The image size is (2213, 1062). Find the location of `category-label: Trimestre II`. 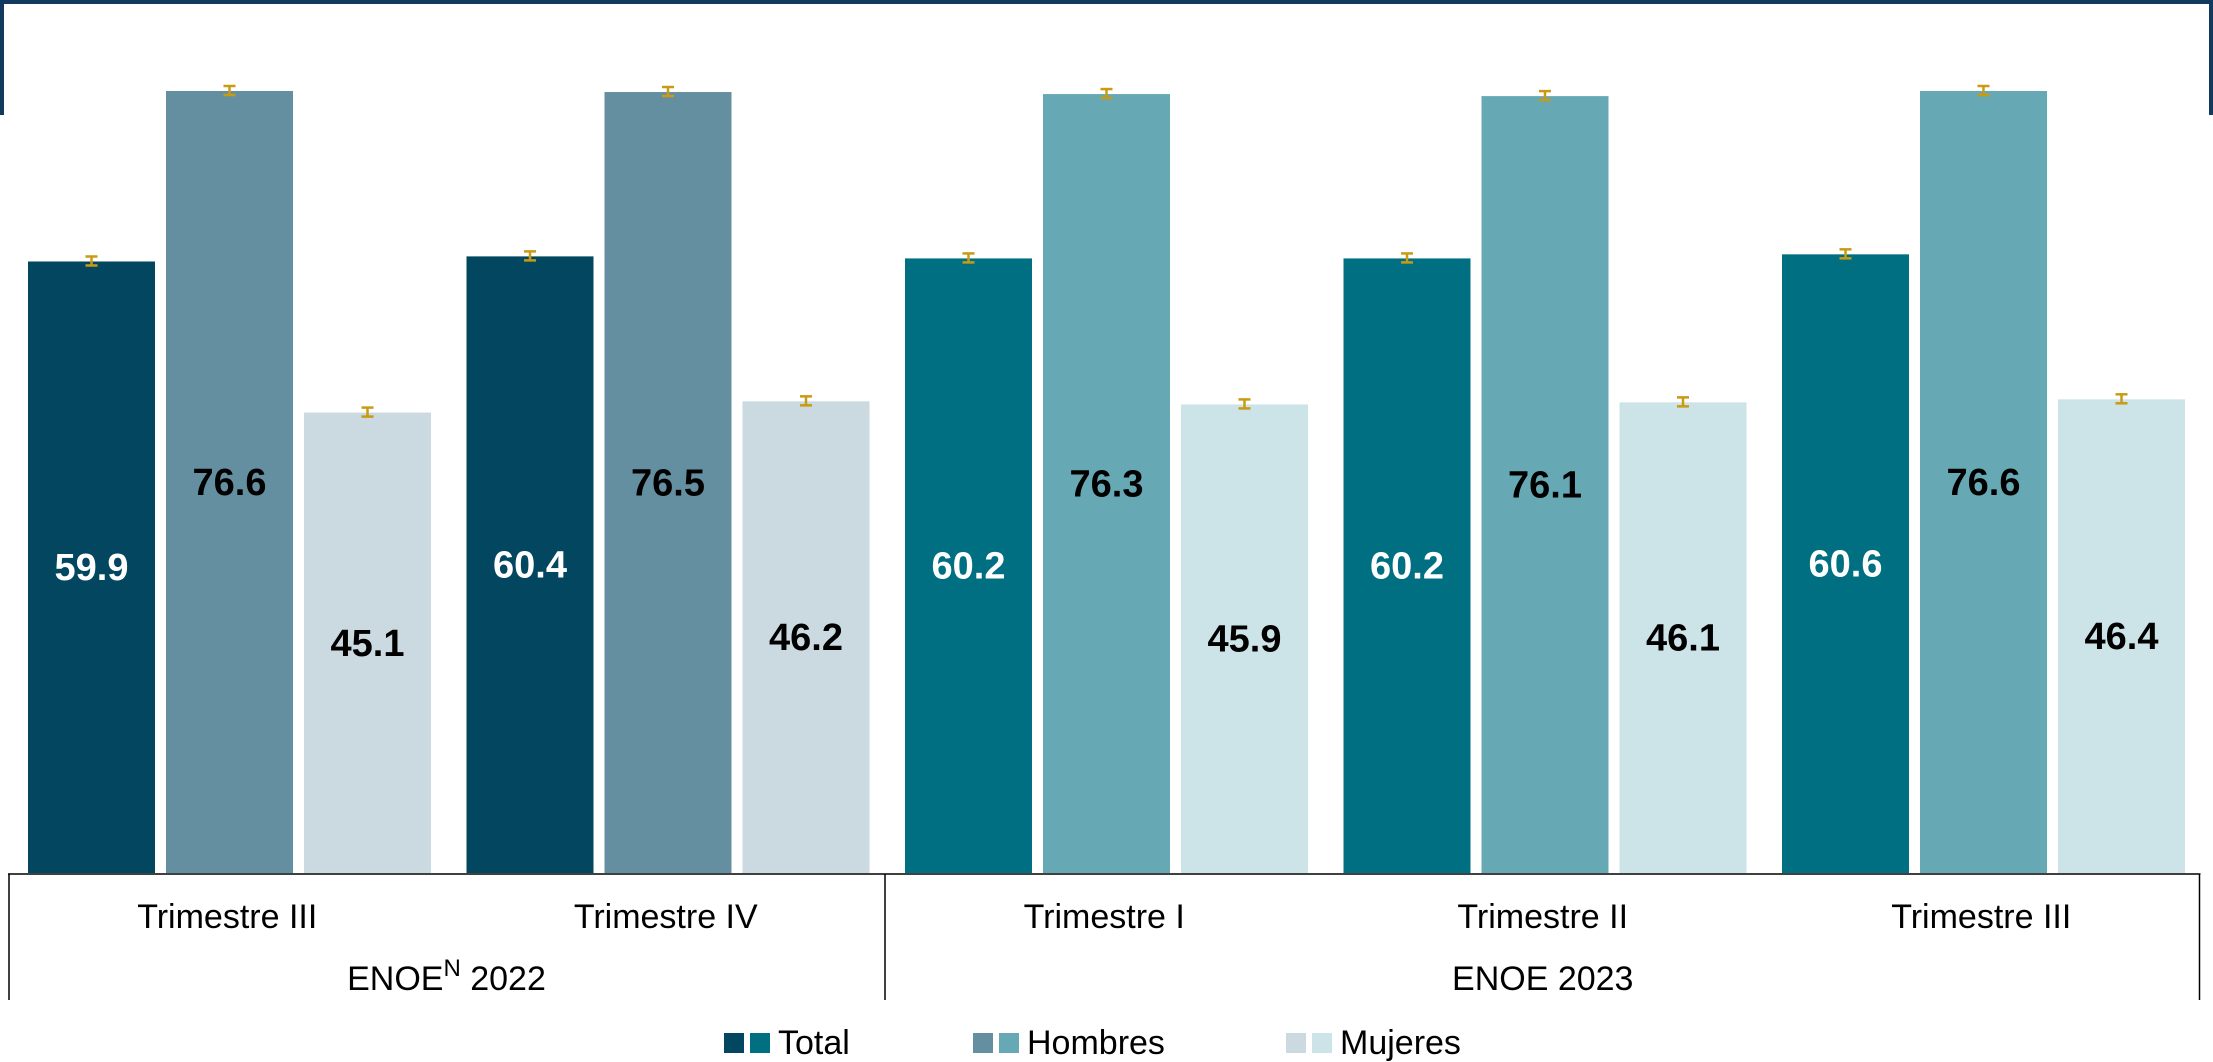

category-label: Trimestre II is located at coordinates (1542, 917).